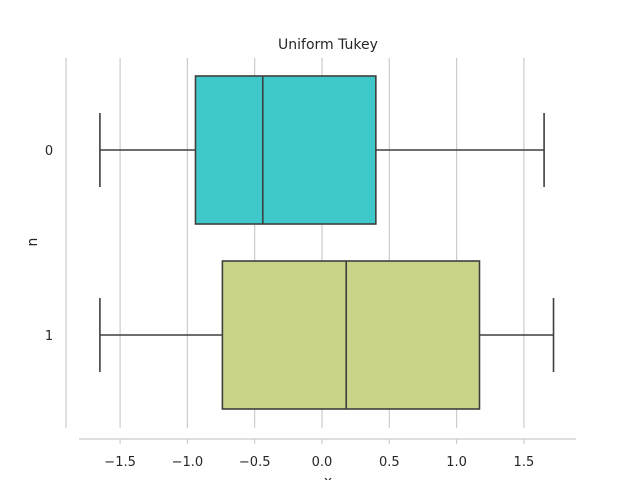  What do you see at coordinates (524, 462) in the screenshot?
I see `x-tick-label: 1.5` at bounding box center [524, 462].